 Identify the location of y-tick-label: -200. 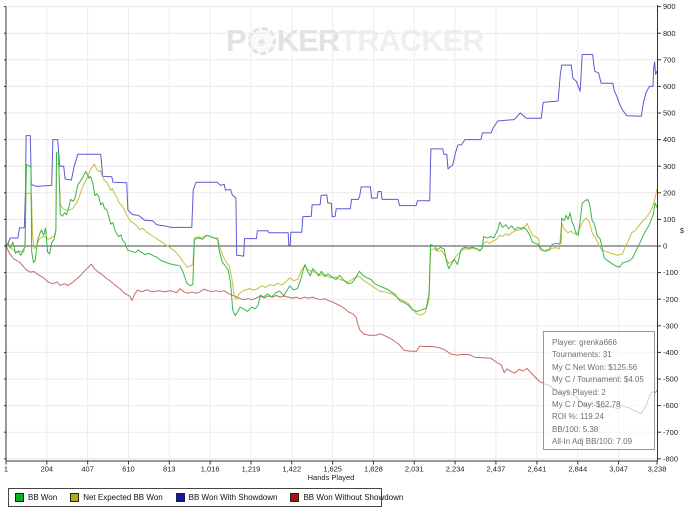
(670, 299).